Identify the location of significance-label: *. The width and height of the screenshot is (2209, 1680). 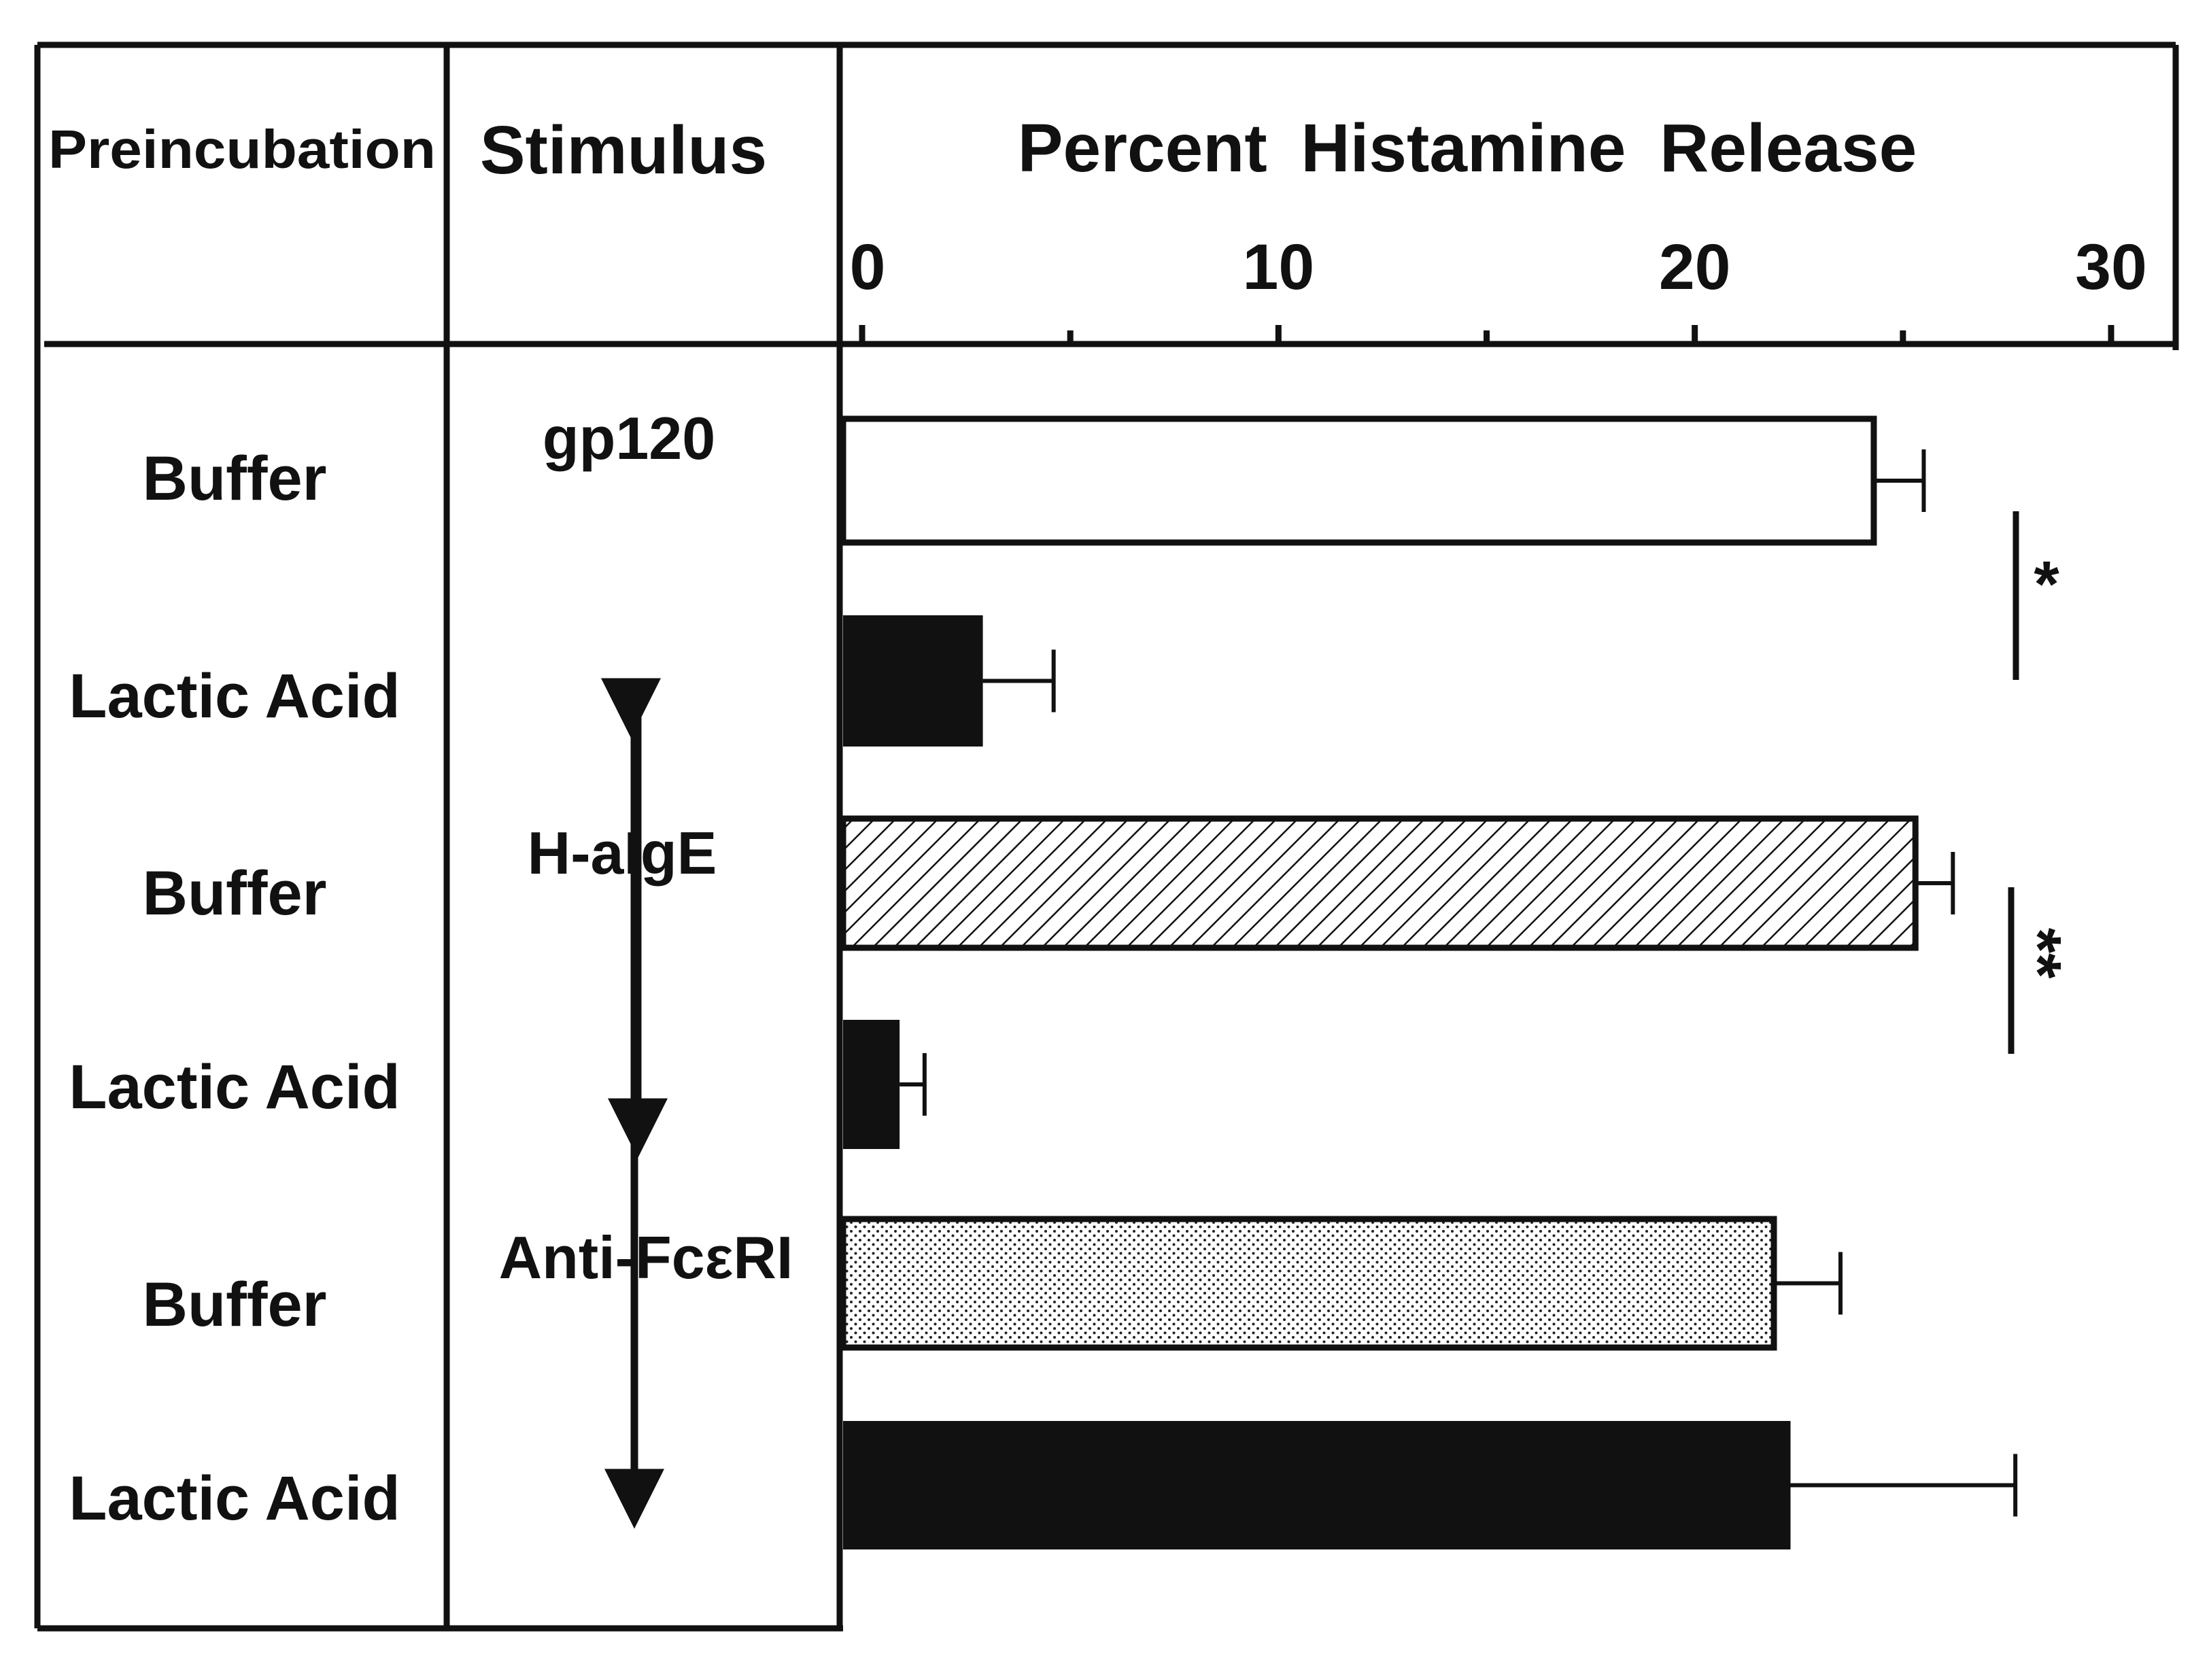
(2046, 584).